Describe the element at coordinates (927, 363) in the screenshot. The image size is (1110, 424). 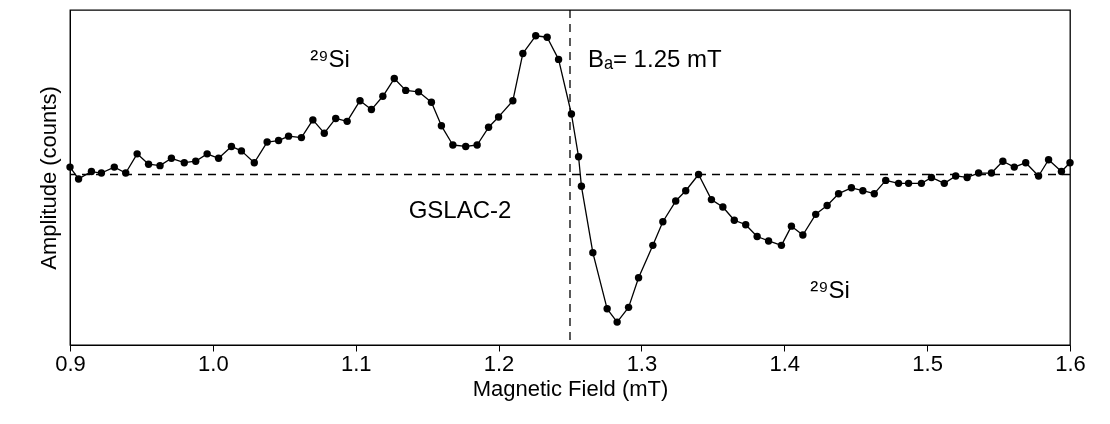
I see `x-tick-label: 1.5` at that location.